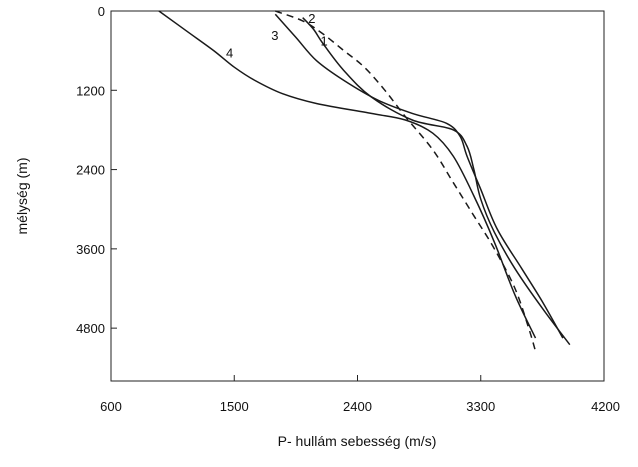 Image resolution: width=638 pixels, height=467 pixels. Describe the element at coordinates (111, 406) in the screenshot. I see `x-tick-label: 600` at that location.